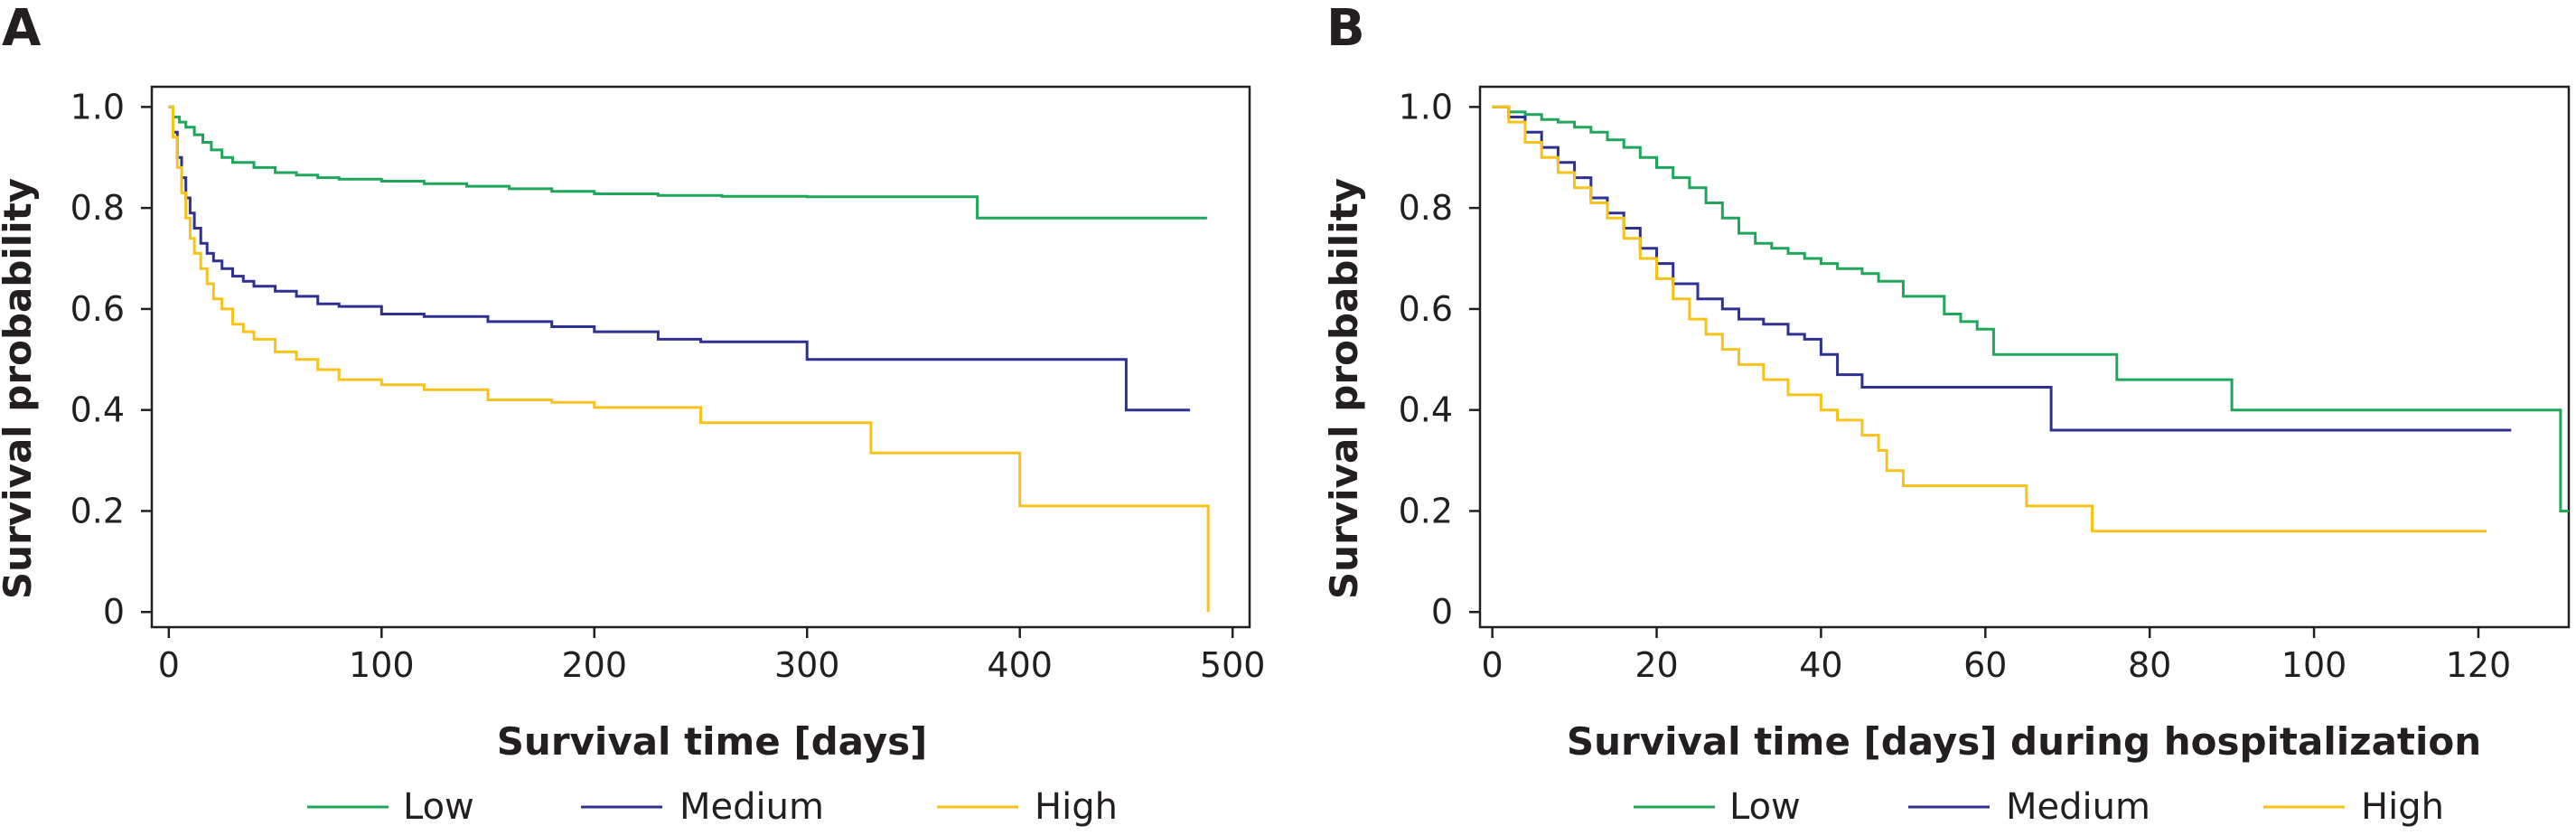 The image size is (2576, 835). Describe the element at coordinates (20, 388) in the screenshot. I see `panel-a-y-axis-label: Survival probability` at that location.